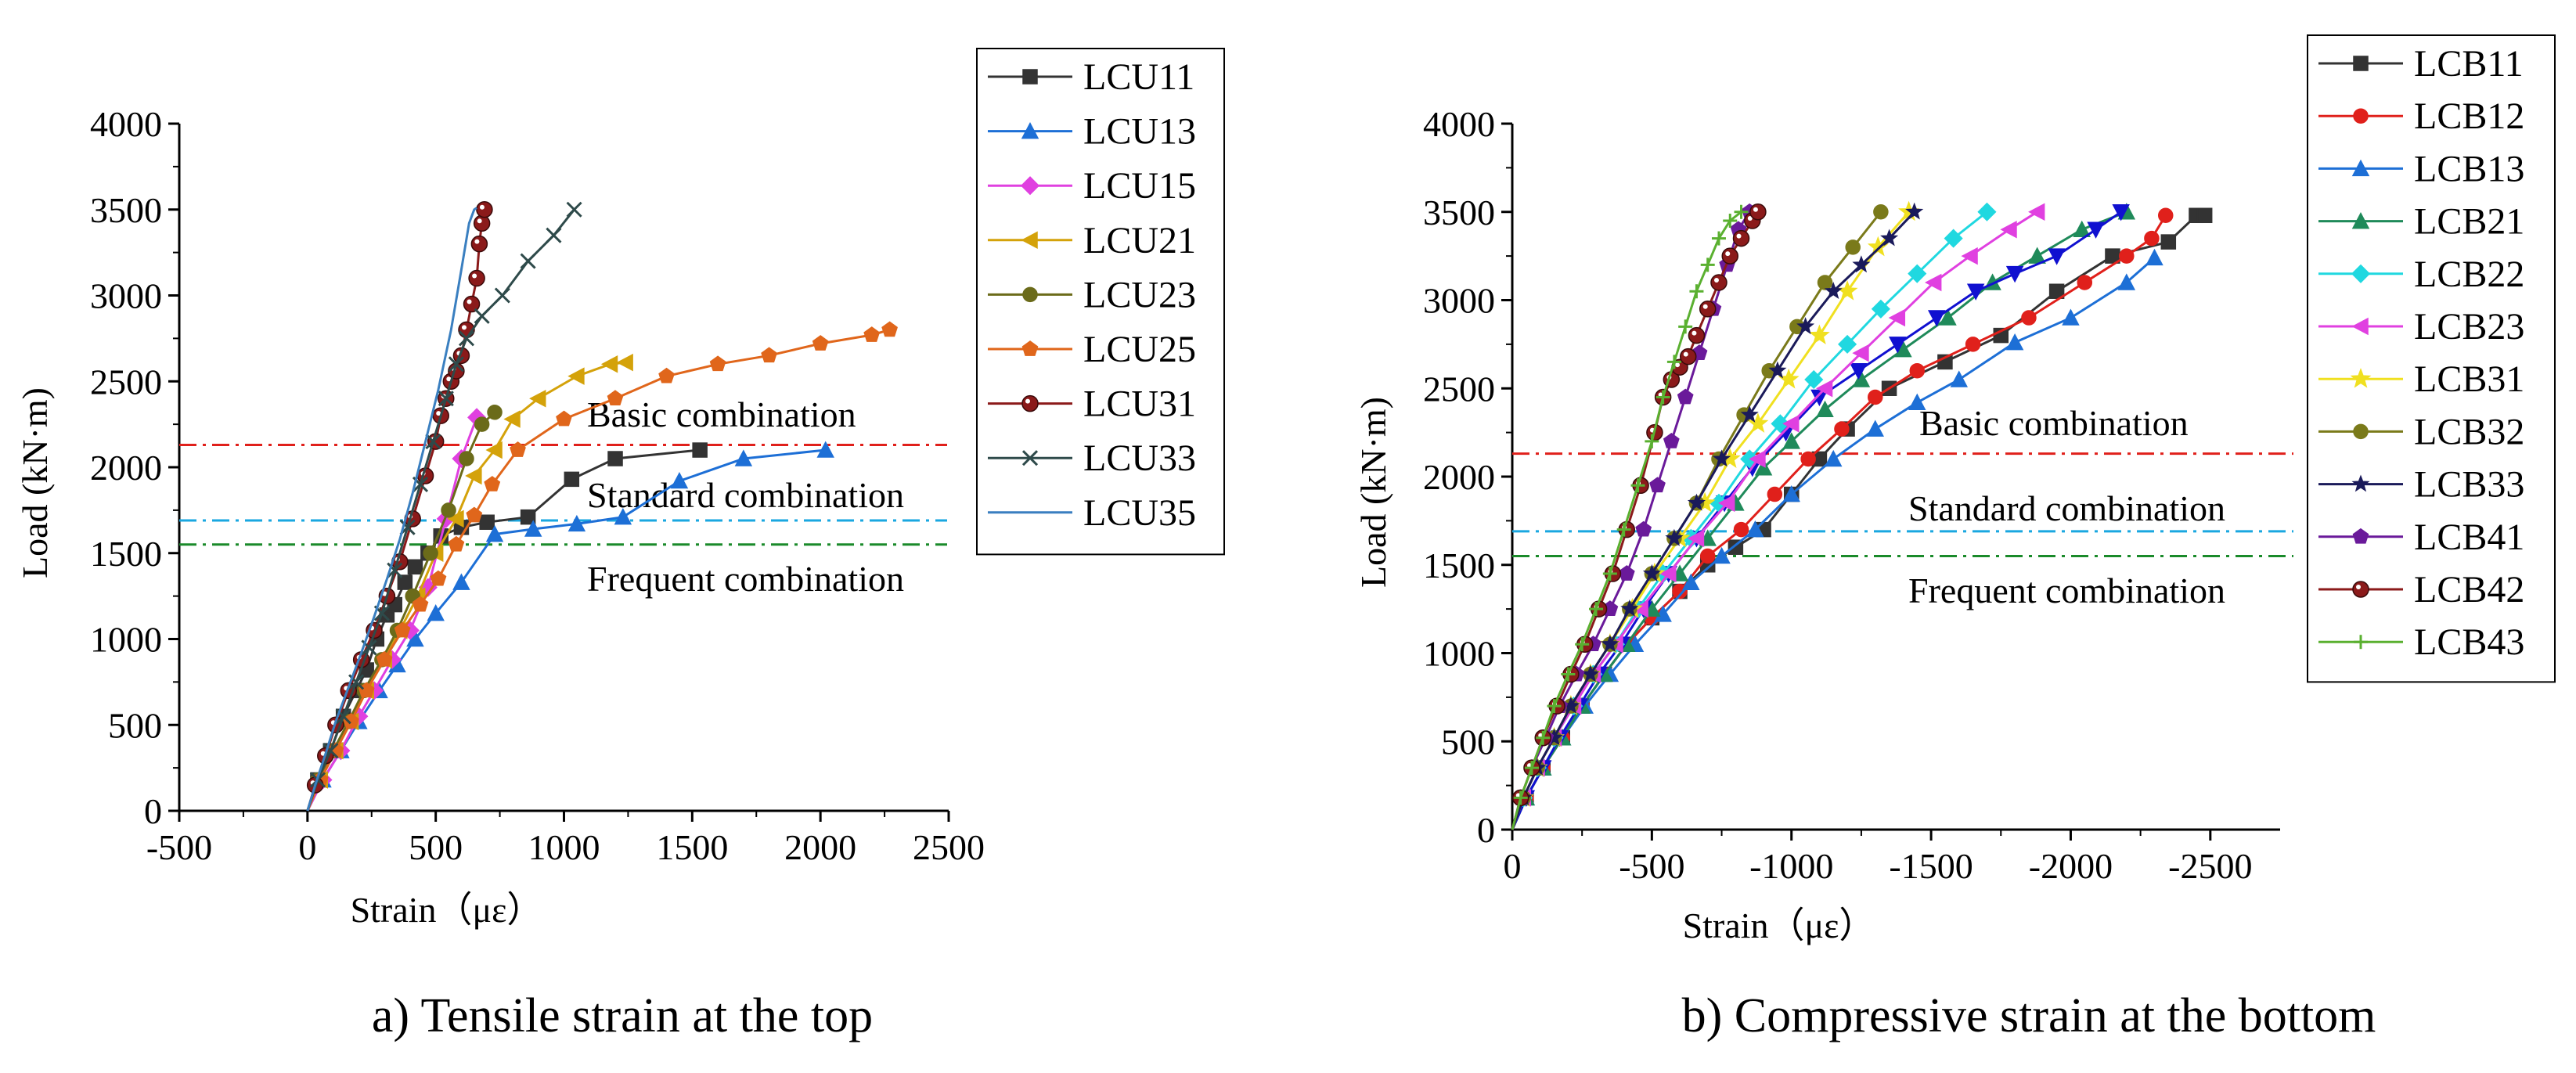  I want to click on legend-item: LCU15, so click(1092, 186).